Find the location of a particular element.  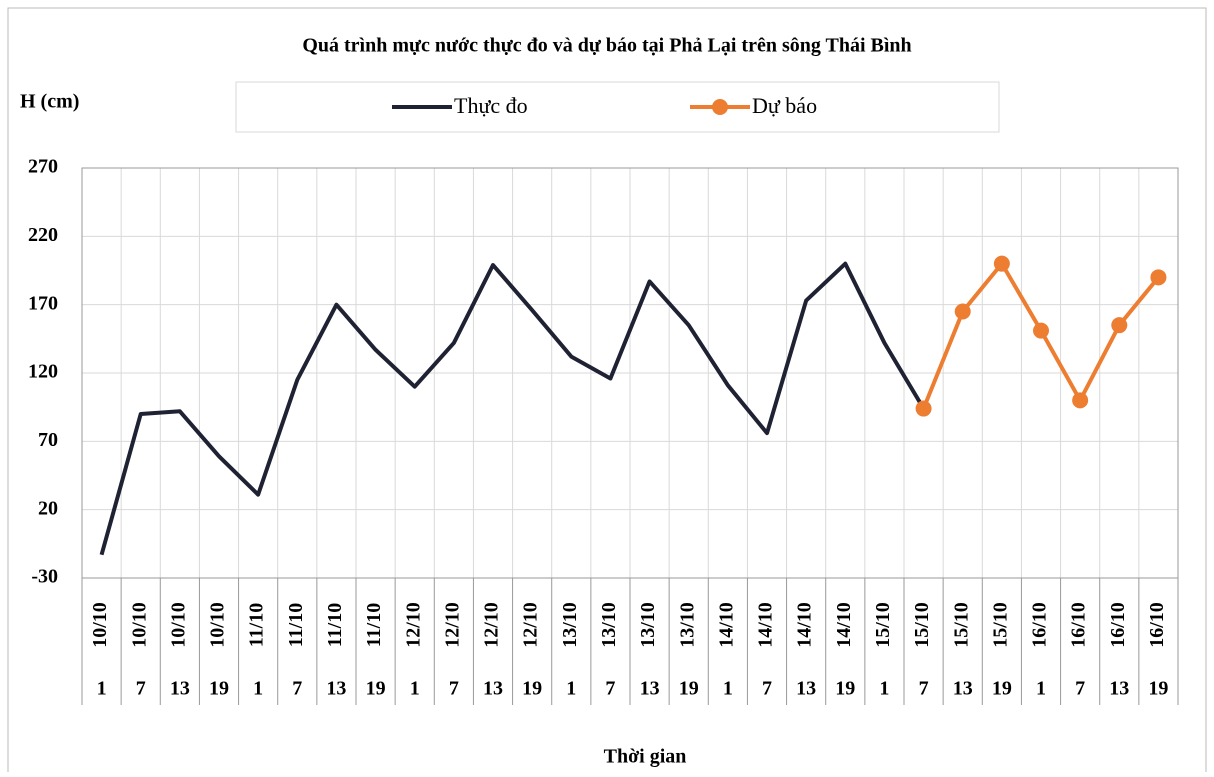

legend-marker is located at coordinates (720, 107).